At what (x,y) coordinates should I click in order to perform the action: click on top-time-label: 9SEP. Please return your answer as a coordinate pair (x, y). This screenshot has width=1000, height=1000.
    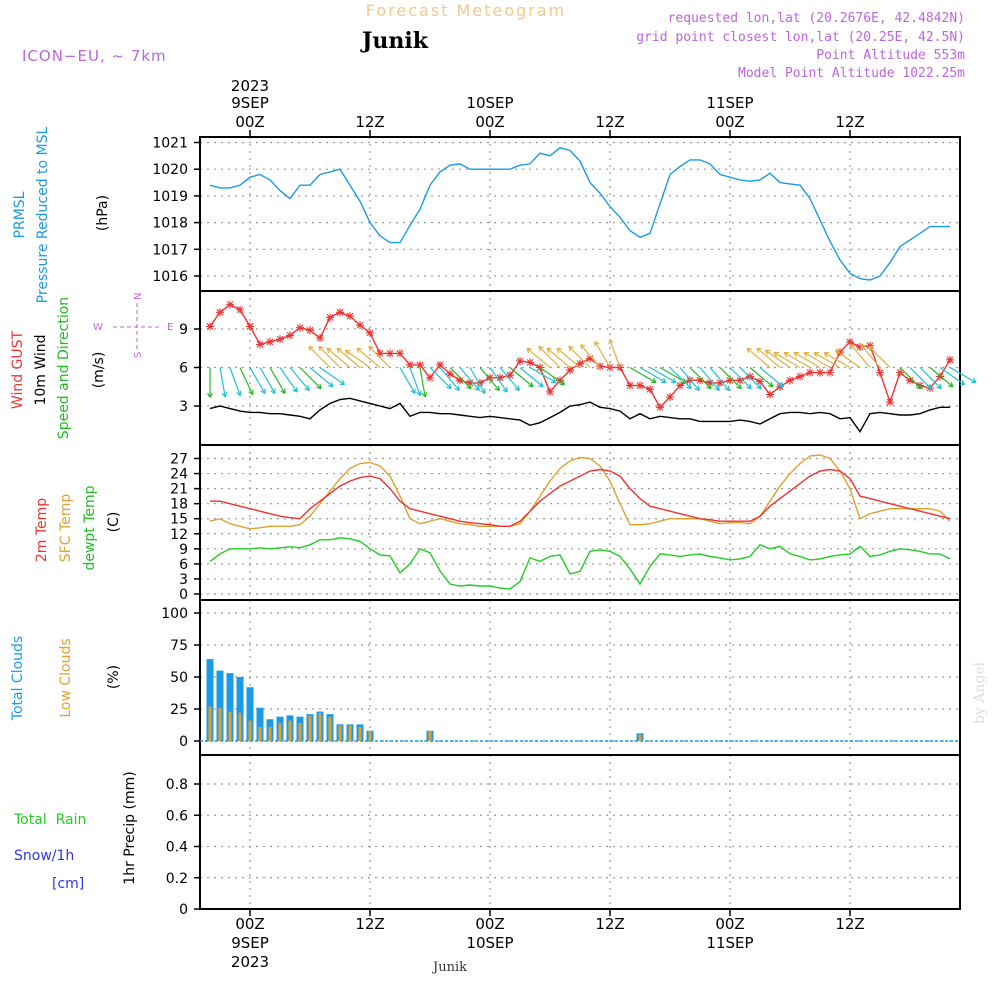
    Looking at the image, I should click on (250, 103).